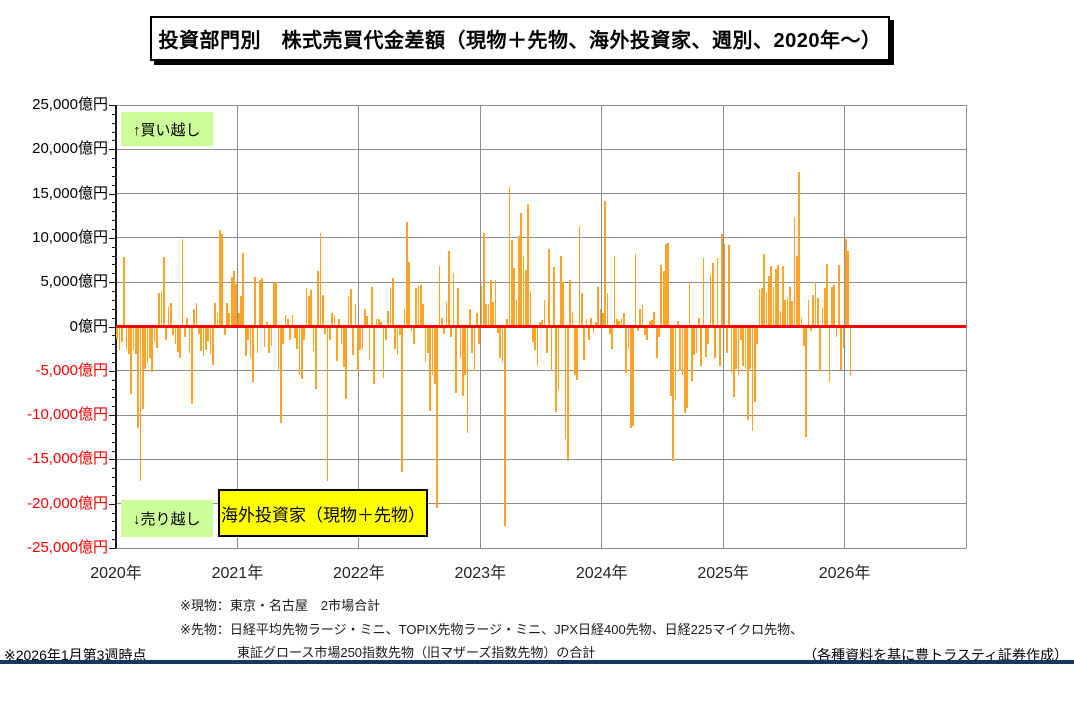 This screenshot has height=707, width=1074. What do you see at coordinates (167, 518) in the screenshot?
I see `net-selling-annotation: ↓売り越し` at bounding box center [167, 518].